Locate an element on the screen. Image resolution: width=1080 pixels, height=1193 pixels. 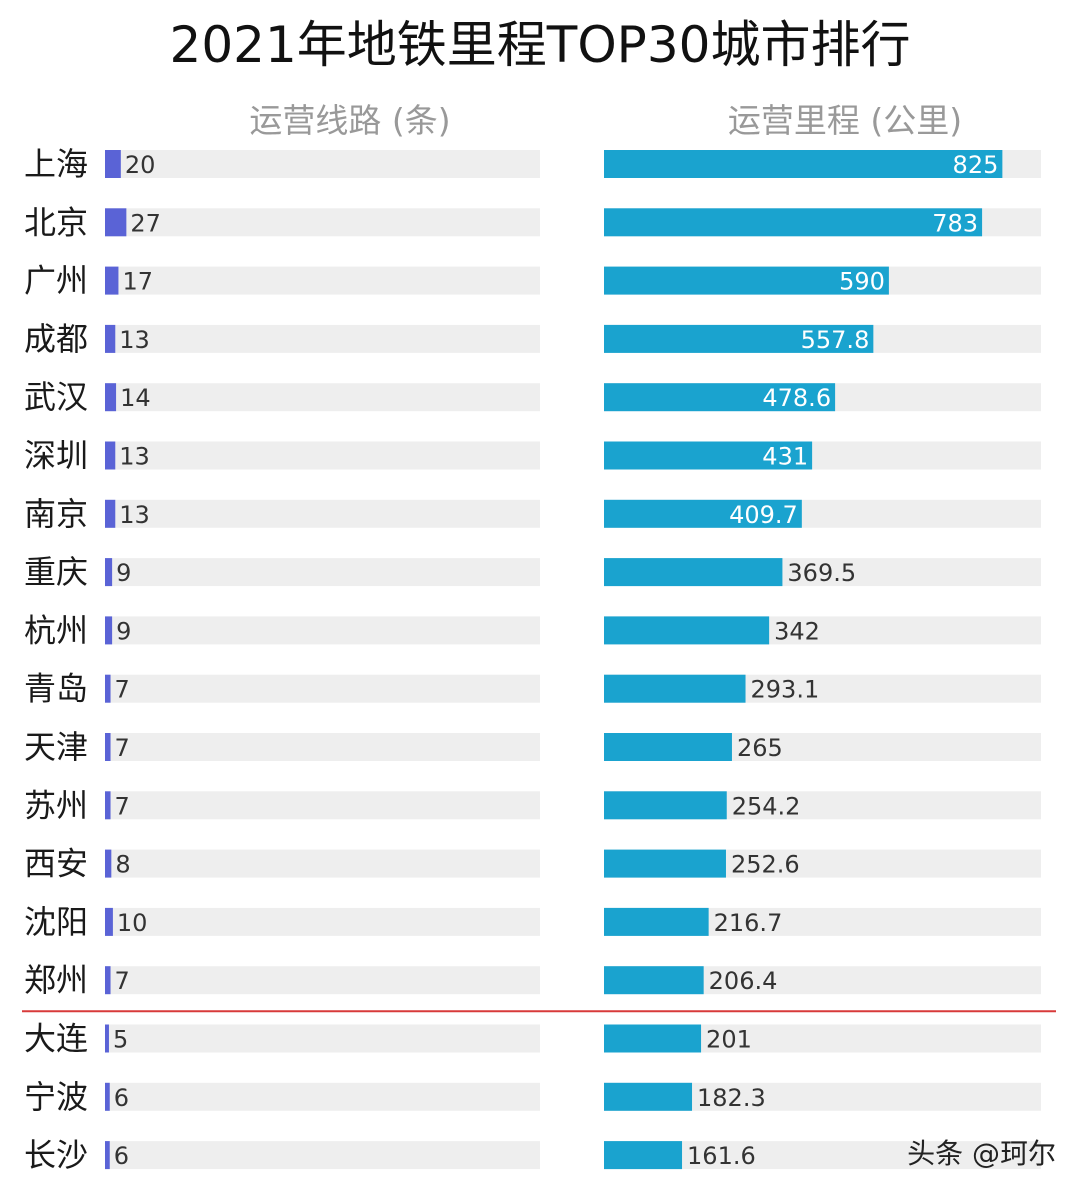
city-label: 沈阳 is located at coordinates (56, 922).